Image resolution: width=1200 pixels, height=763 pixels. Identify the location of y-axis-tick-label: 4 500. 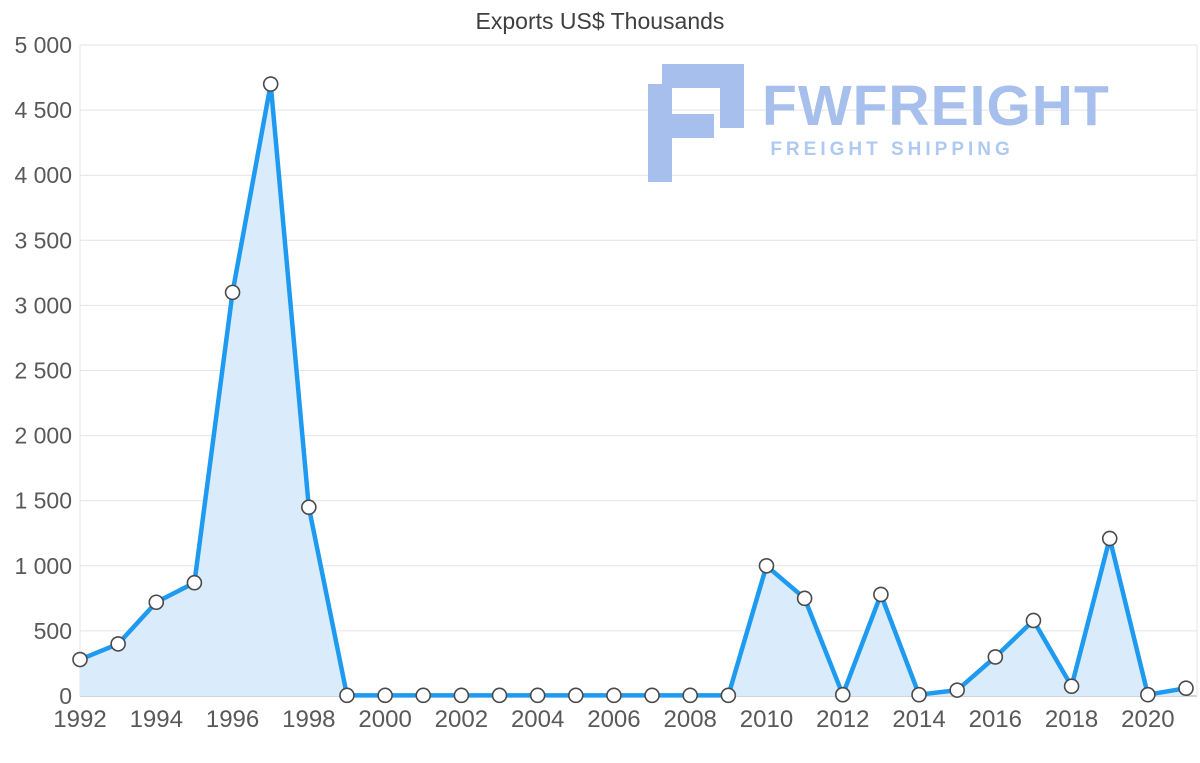
(43, 110).